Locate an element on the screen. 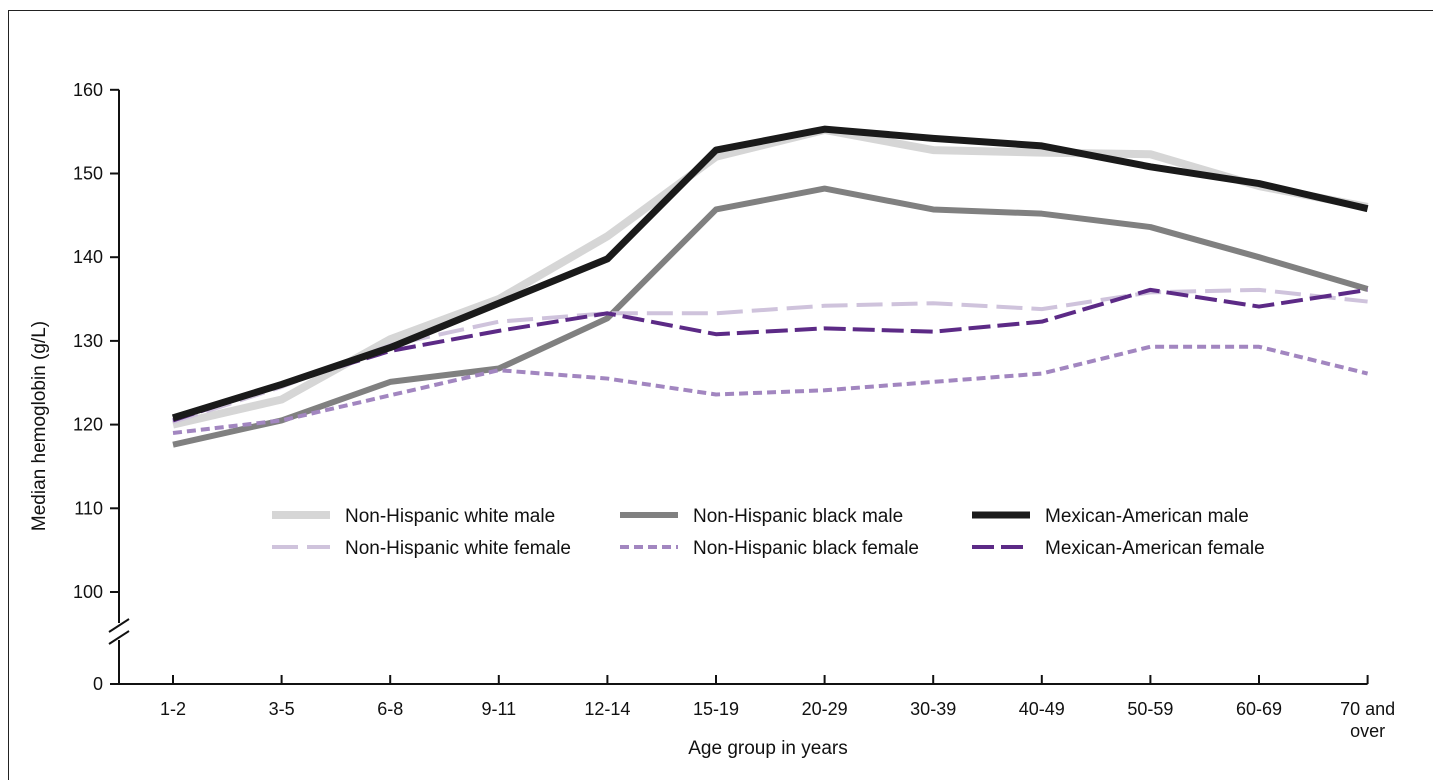 The width and height of the screenshot is (1433, 780). y-tick-label: 160 is located at coordinates (88, 90).